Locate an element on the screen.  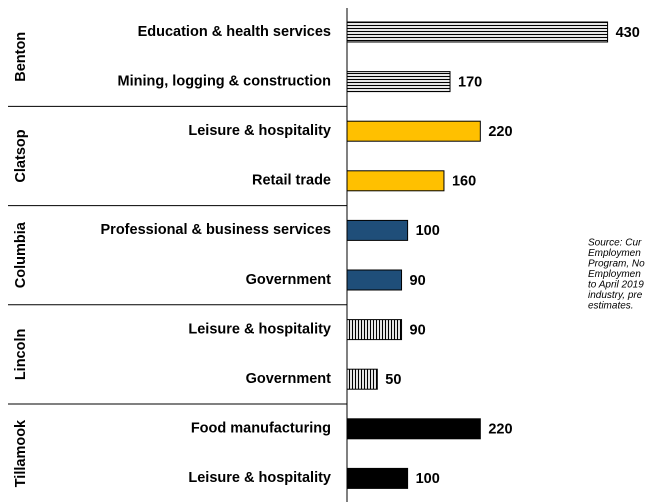
source-note: Program, No is located at coordinates (616, 264).